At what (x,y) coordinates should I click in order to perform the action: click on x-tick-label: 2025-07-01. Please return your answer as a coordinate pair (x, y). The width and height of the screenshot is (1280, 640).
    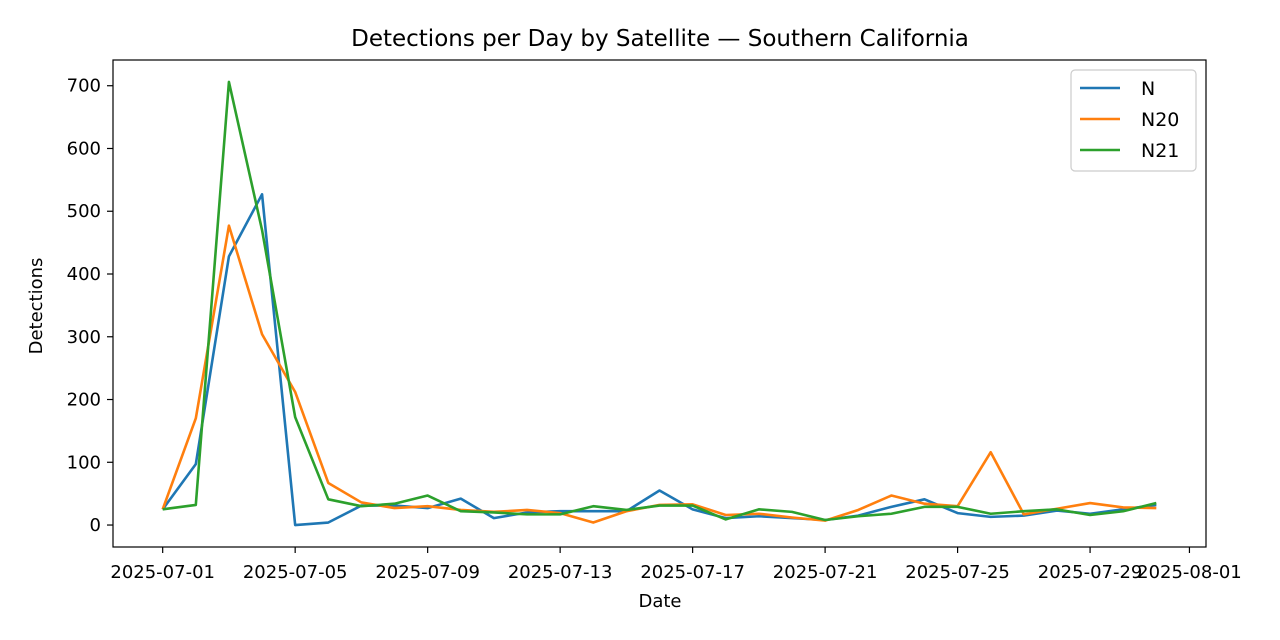
    Looking at the image, I should click on (162, 572).